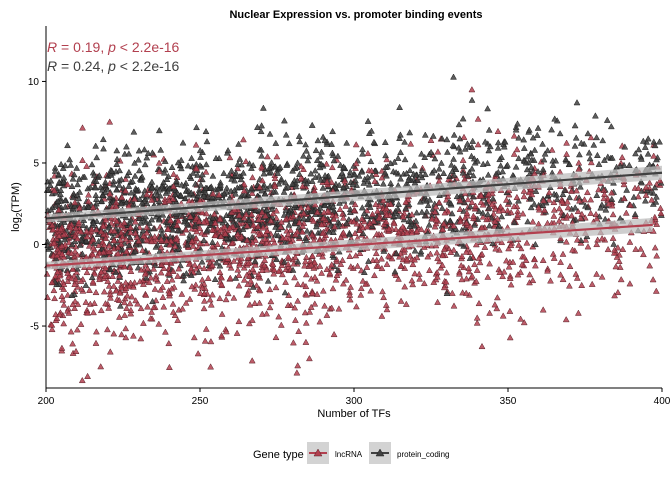  I want to click on x-tick-label-300: 300, so click(354, 401).